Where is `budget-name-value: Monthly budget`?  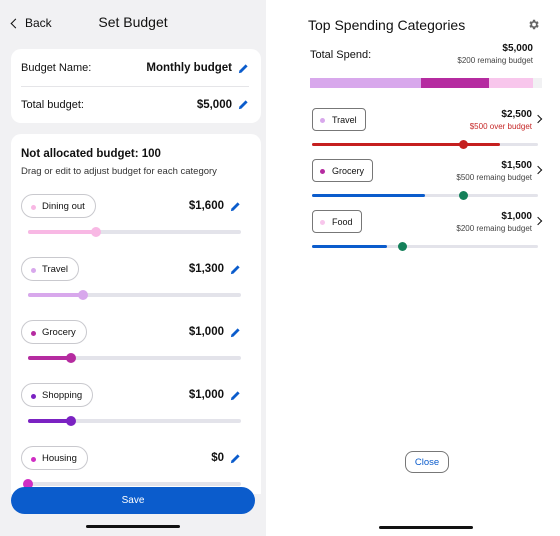
budget-name-value: Monthly budget is located at coordinates (189, 68).